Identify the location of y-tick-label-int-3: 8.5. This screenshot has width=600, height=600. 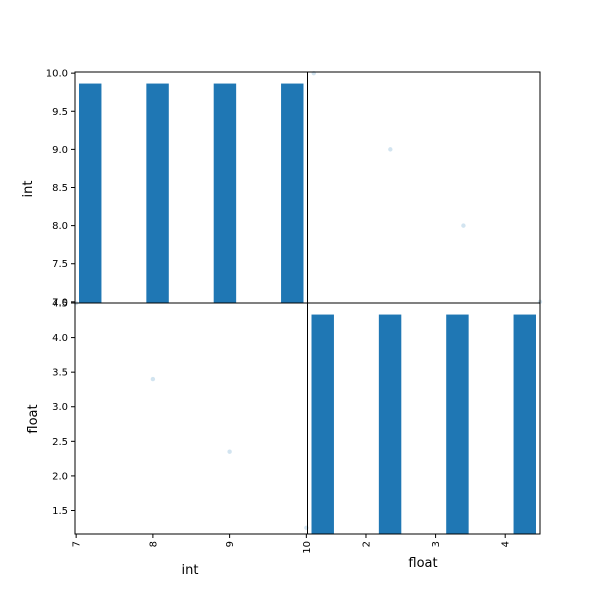
(60, 188).